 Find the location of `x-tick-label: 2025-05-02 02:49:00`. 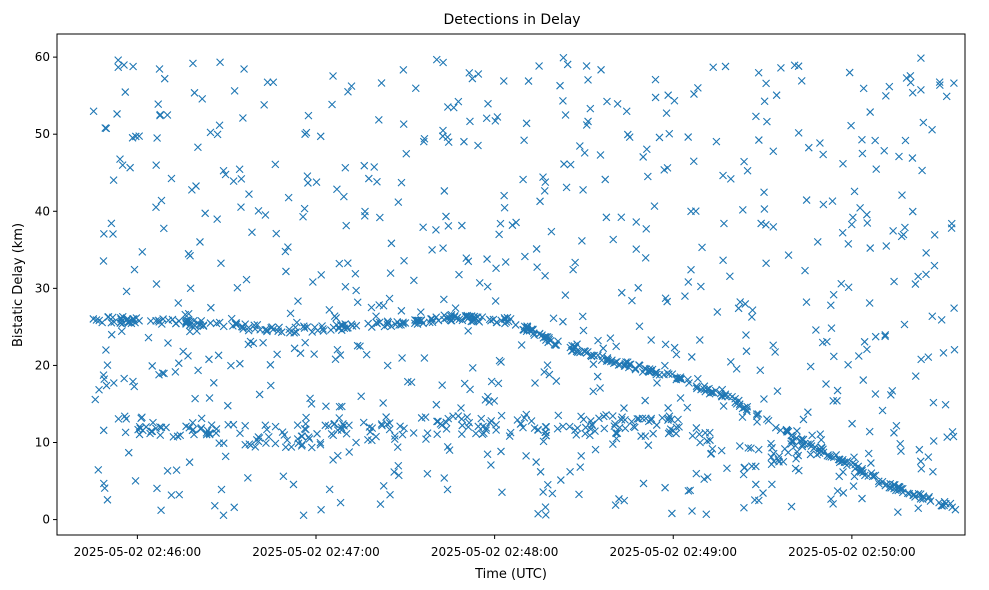

x-tick-label: 2025-05-02 02:49:00 is located at coordinates (673, 552).